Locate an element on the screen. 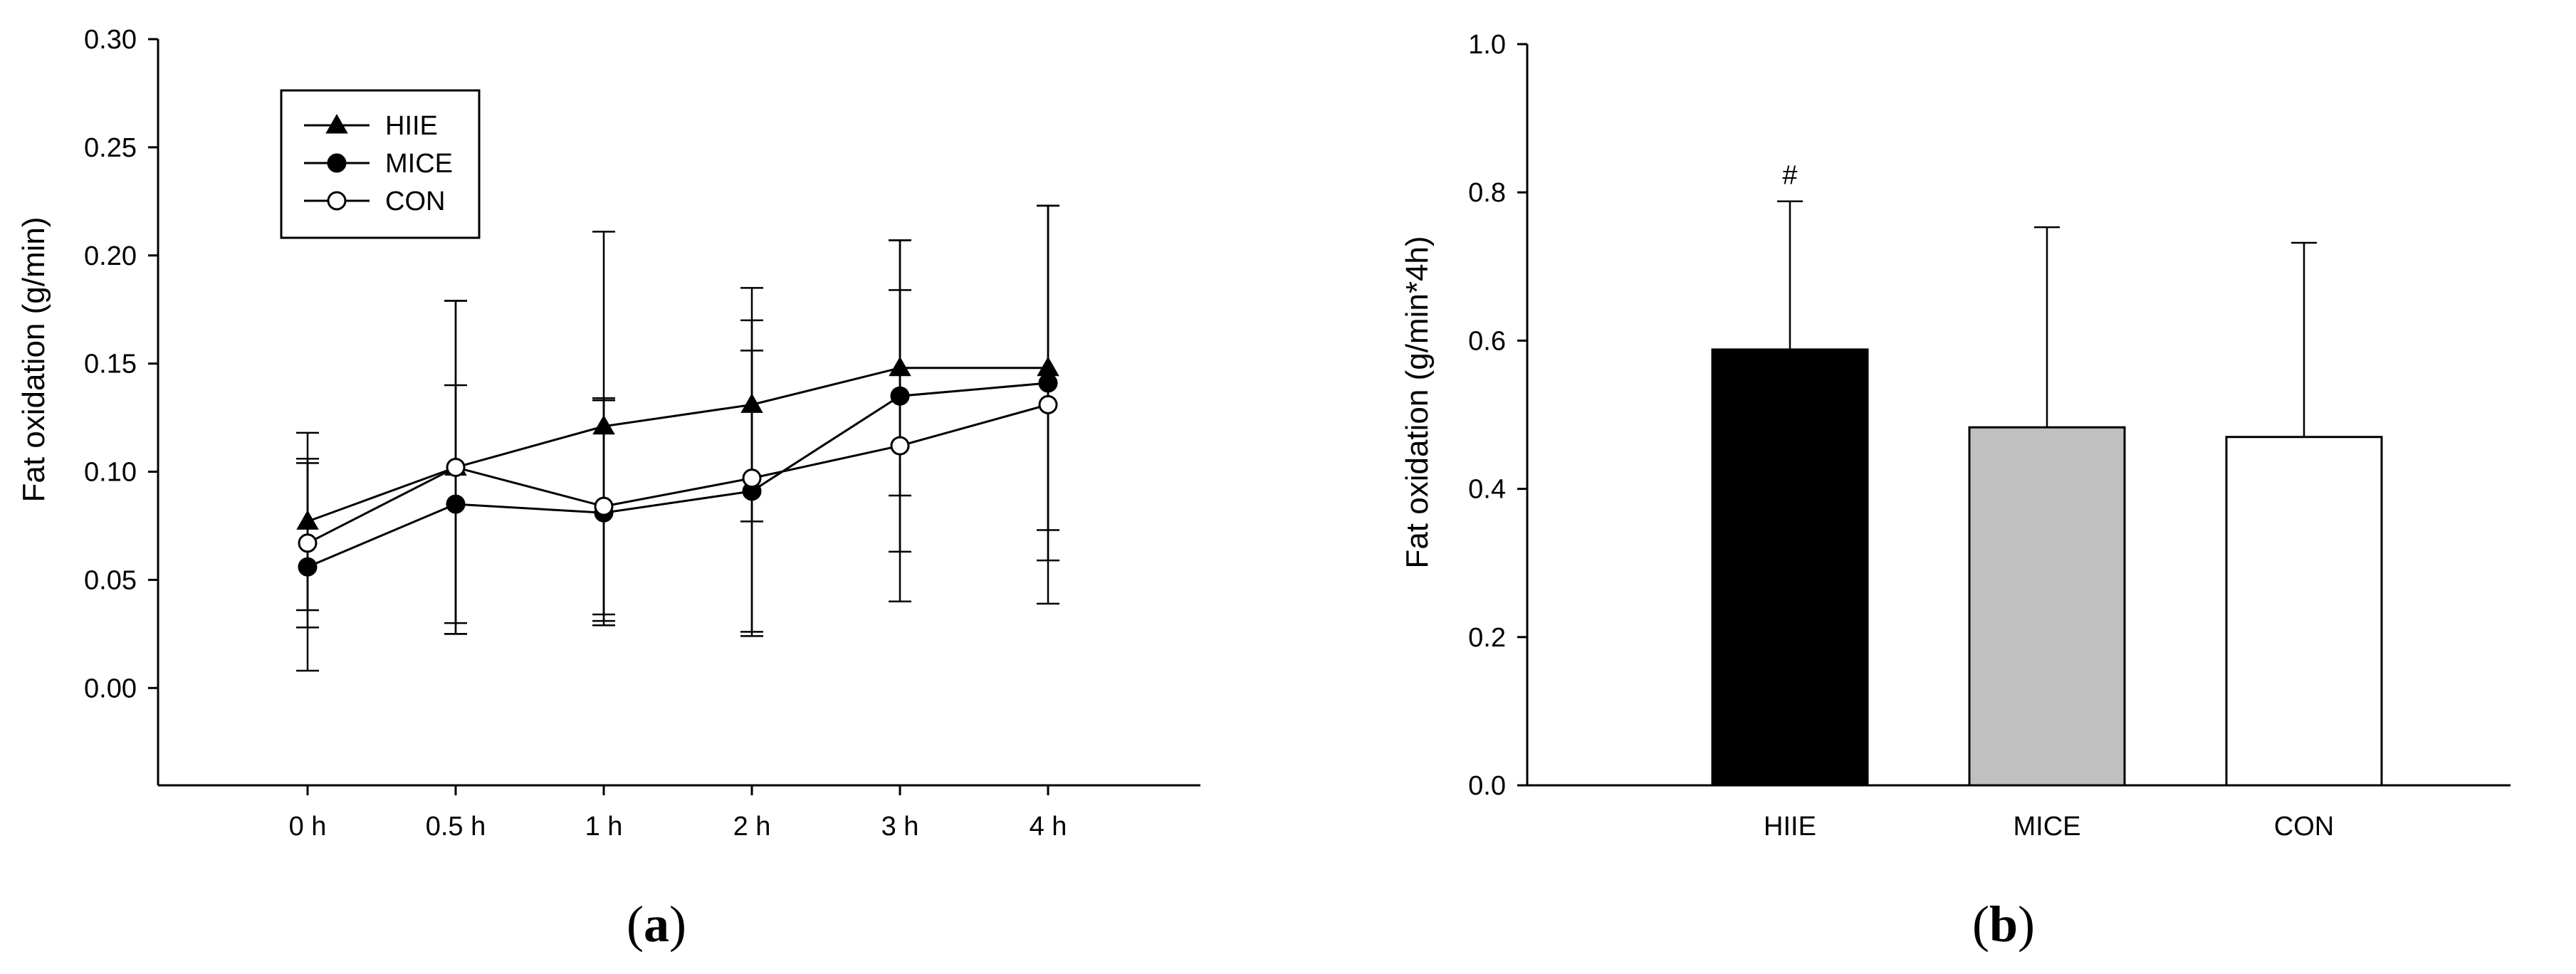 Image resolution: width=2576 pixels, height=974 pixels. panel-a-y-tick-label: 0.25 is located at coordinates (110, 148).